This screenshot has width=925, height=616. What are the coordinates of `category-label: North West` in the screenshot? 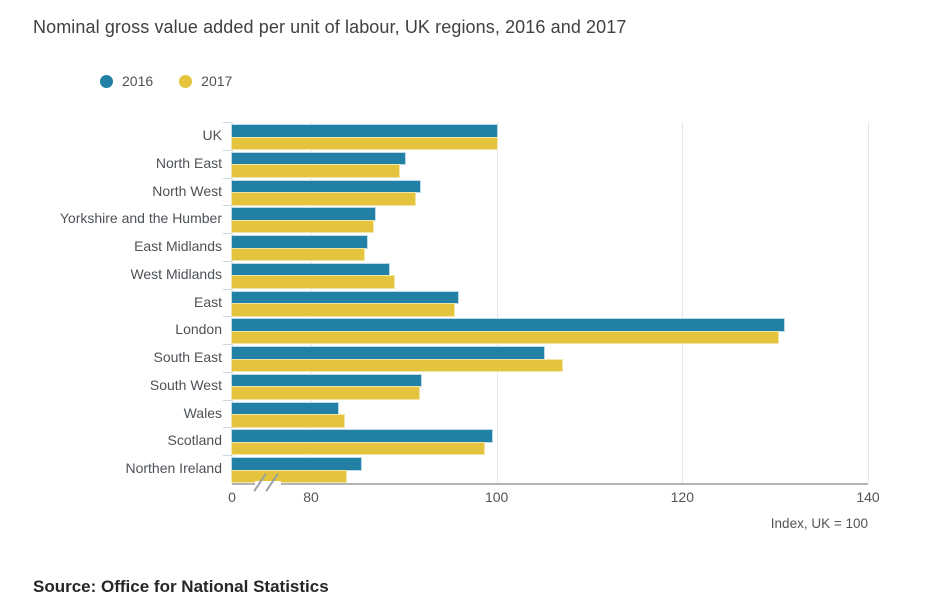 It's located at (187, 190).